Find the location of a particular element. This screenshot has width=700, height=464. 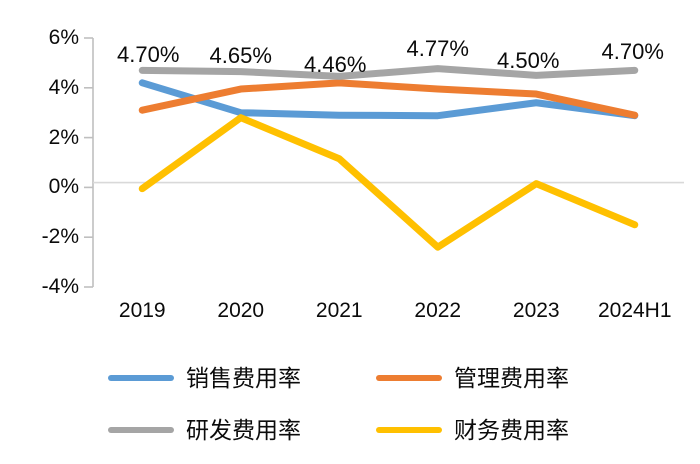

data-point-label: 4.50% is located at coordinates (528, 61).